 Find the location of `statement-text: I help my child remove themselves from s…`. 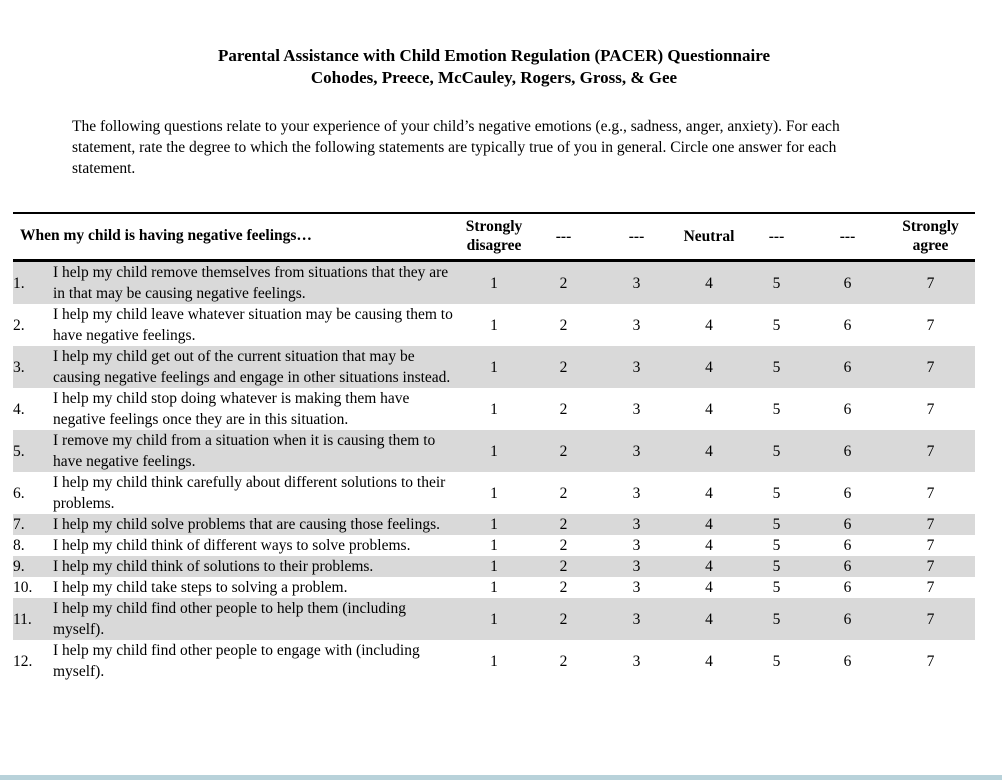

statement-text: I help my child remove themselves from s… is located at coordinates (256, 282).